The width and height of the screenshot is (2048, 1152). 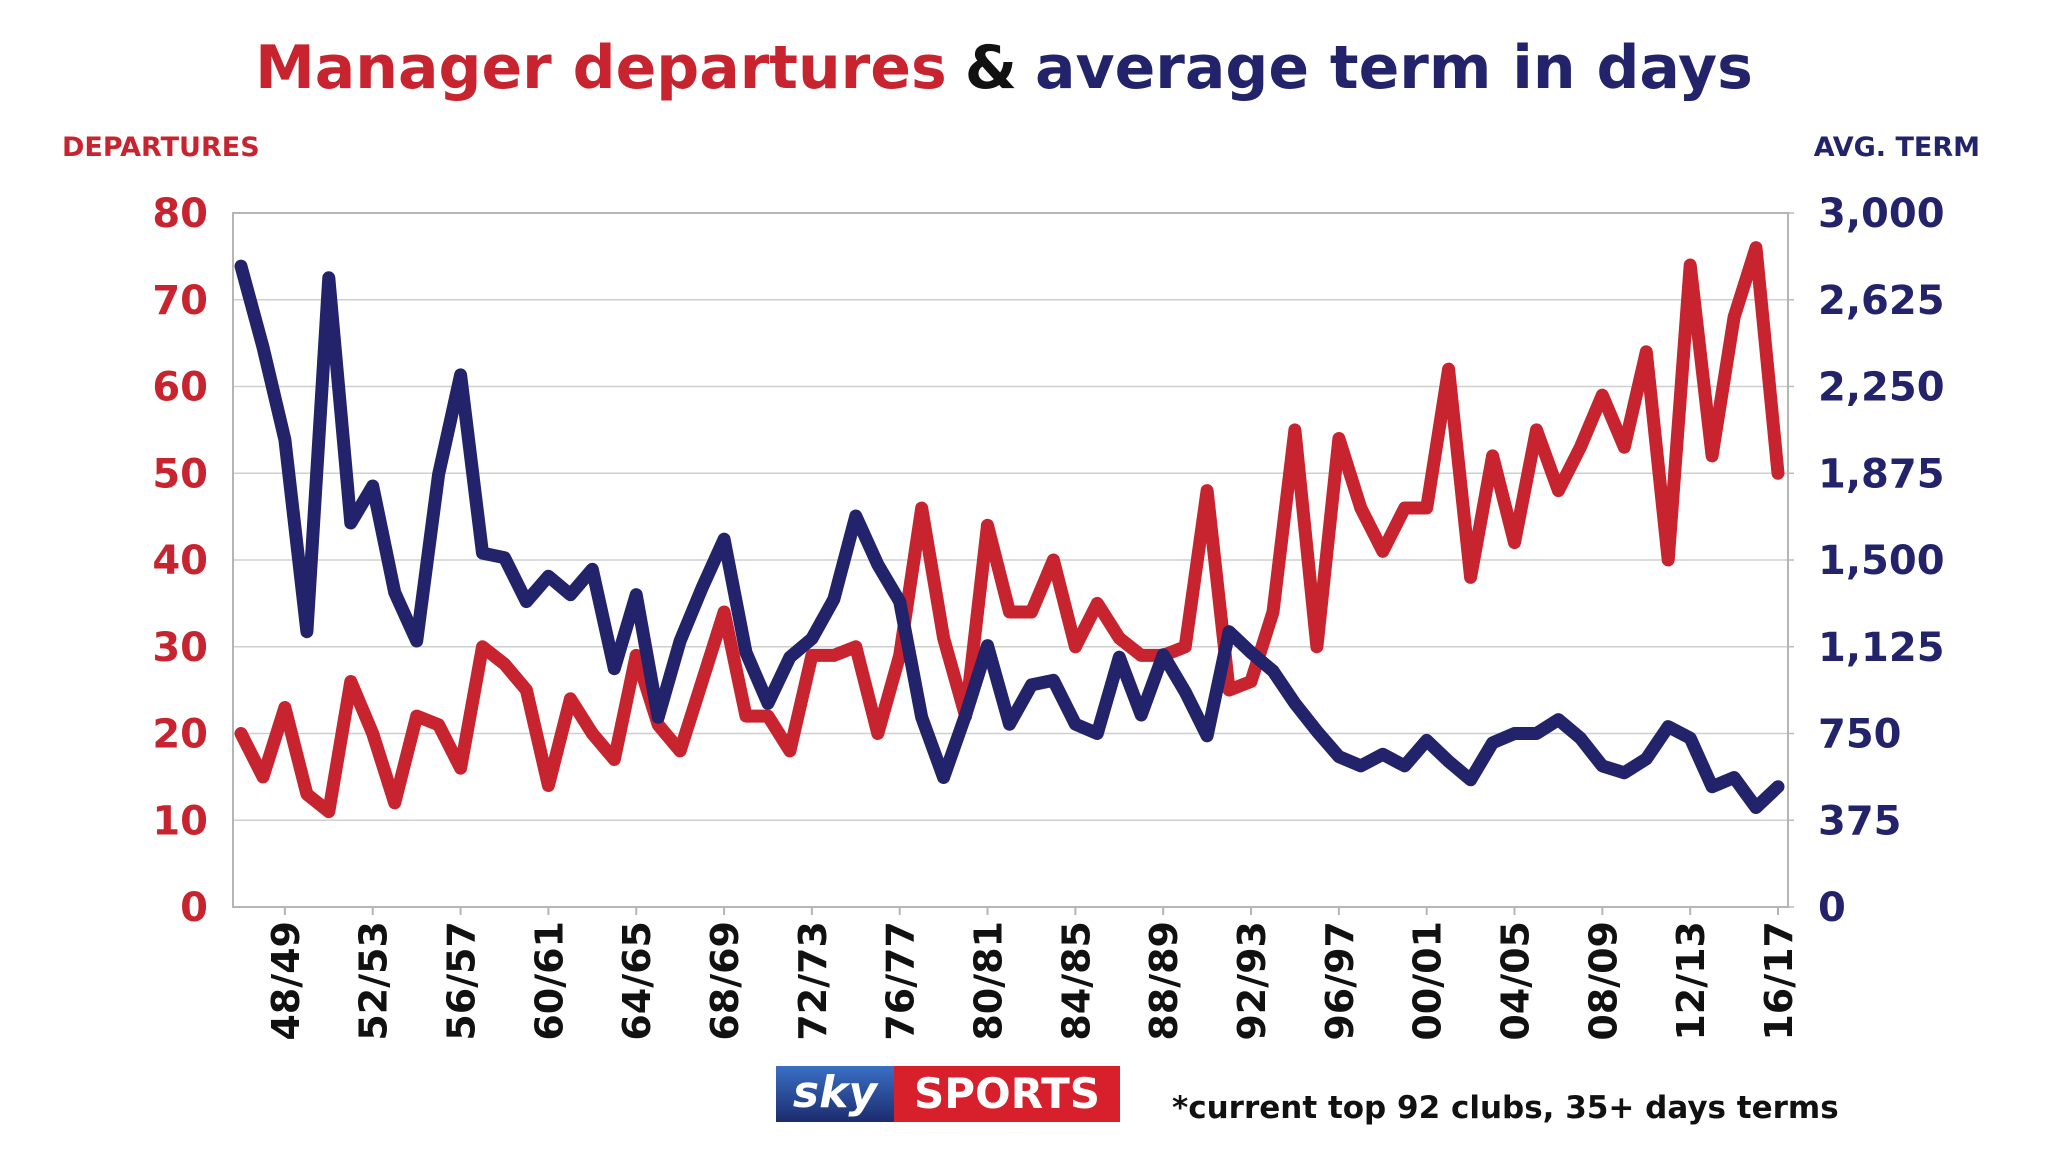 What do you see at coordinates (374, 981) in the screenshot?
I see `x-tick-label: 52/53` at bounding box center [374, 981].